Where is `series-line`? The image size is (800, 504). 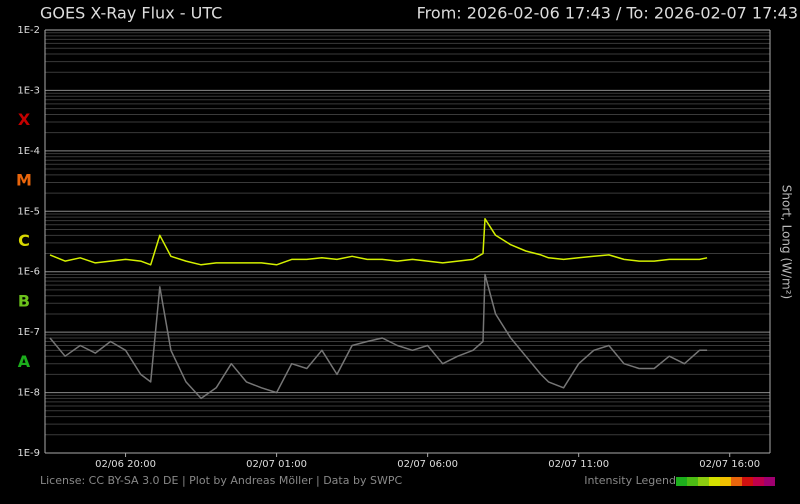 series-line is located at coordinates (378, 242).